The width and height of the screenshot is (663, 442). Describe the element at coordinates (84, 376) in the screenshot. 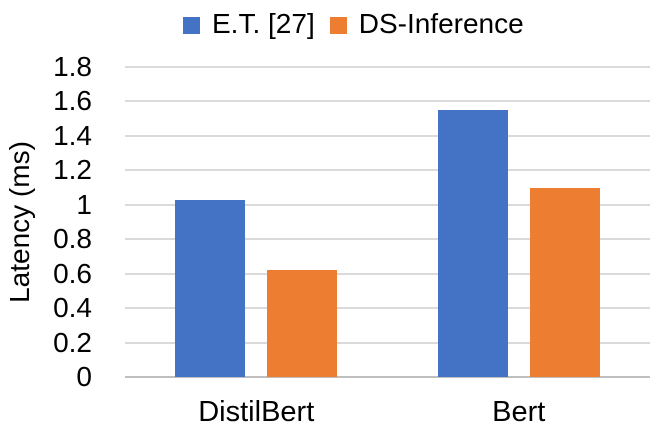

I see `y-tick-label: 0` at that location.